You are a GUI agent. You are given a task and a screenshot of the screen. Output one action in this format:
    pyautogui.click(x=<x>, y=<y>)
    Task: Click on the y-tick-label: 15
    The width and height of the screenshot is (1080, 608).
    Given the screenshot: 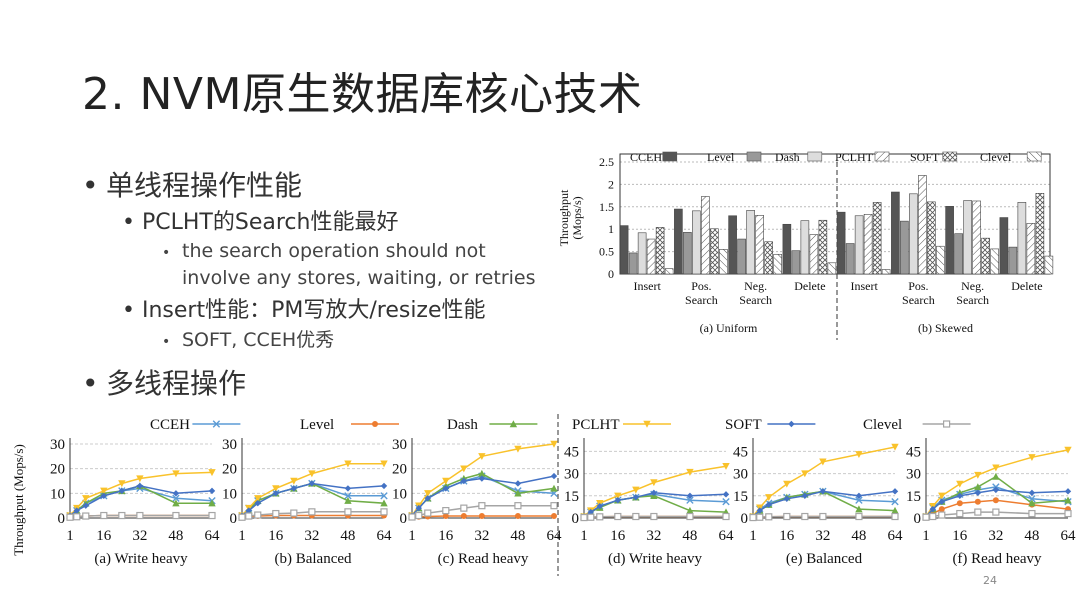 What is the action you would take?
    pyautogui.click(x=571, y=497)
    